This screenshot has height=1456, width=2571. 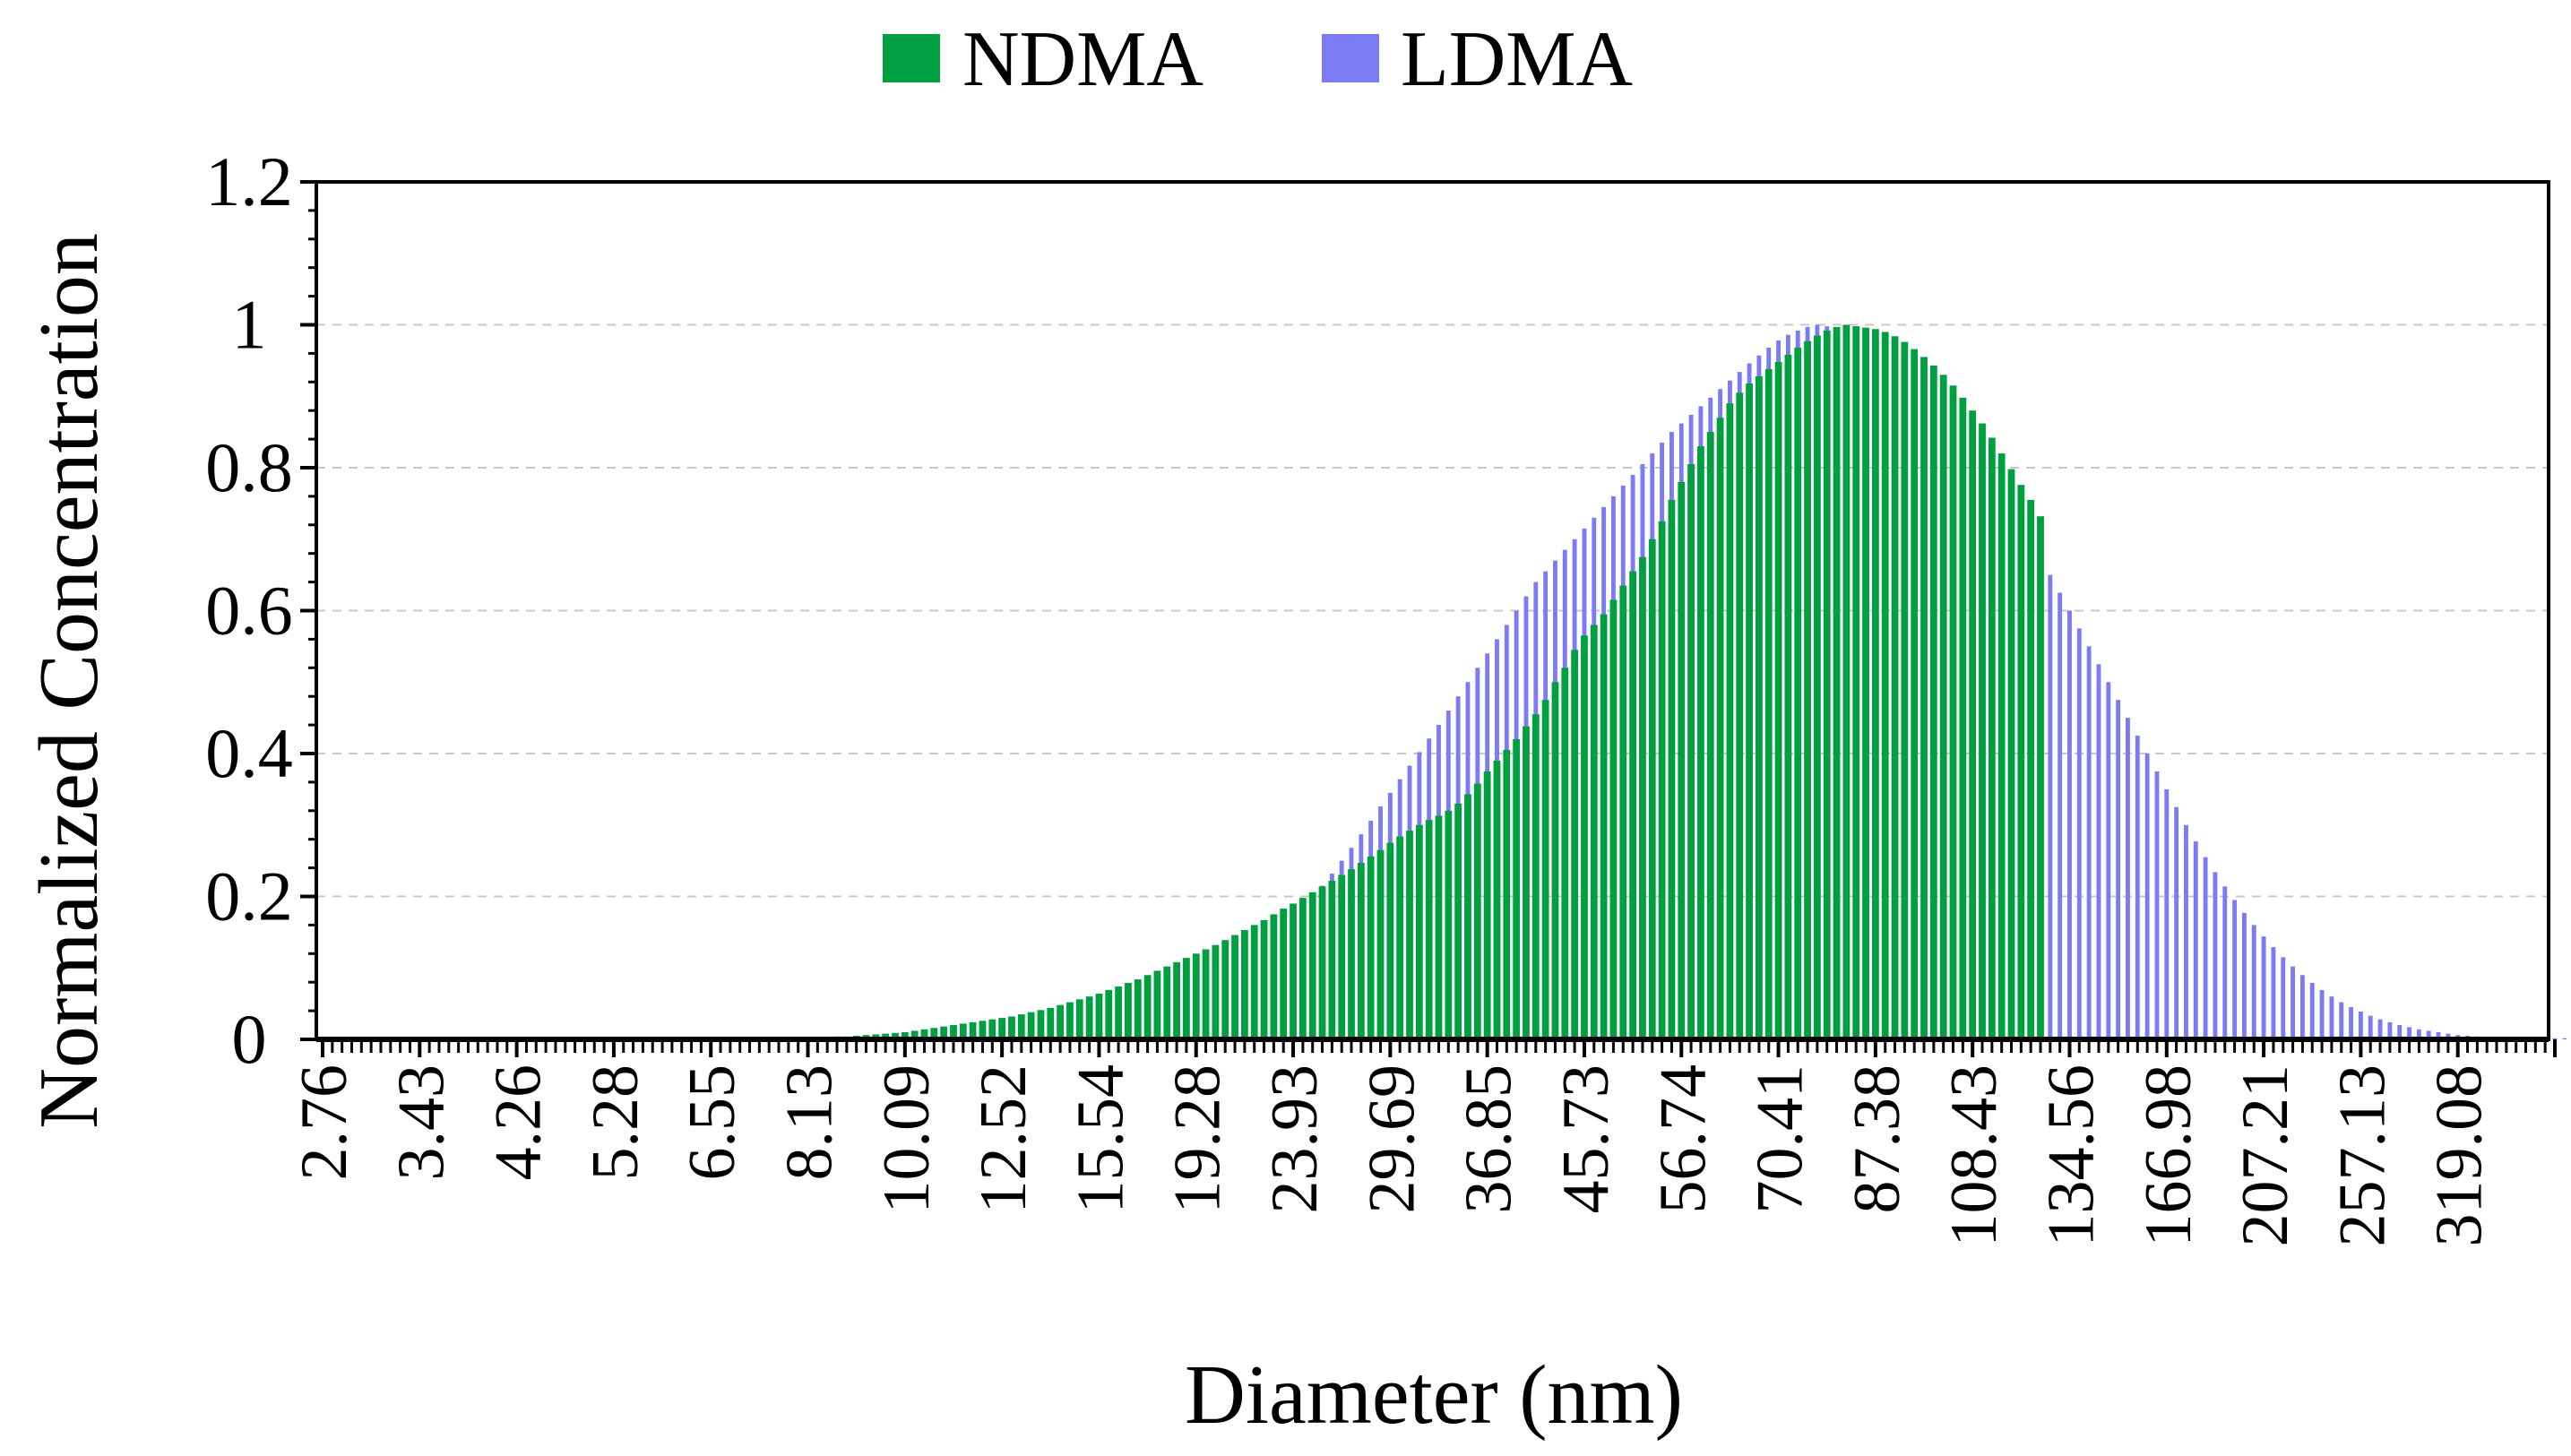 I want to click on x-tick-label-8: 15.54, so click(x=1100, y=1139).